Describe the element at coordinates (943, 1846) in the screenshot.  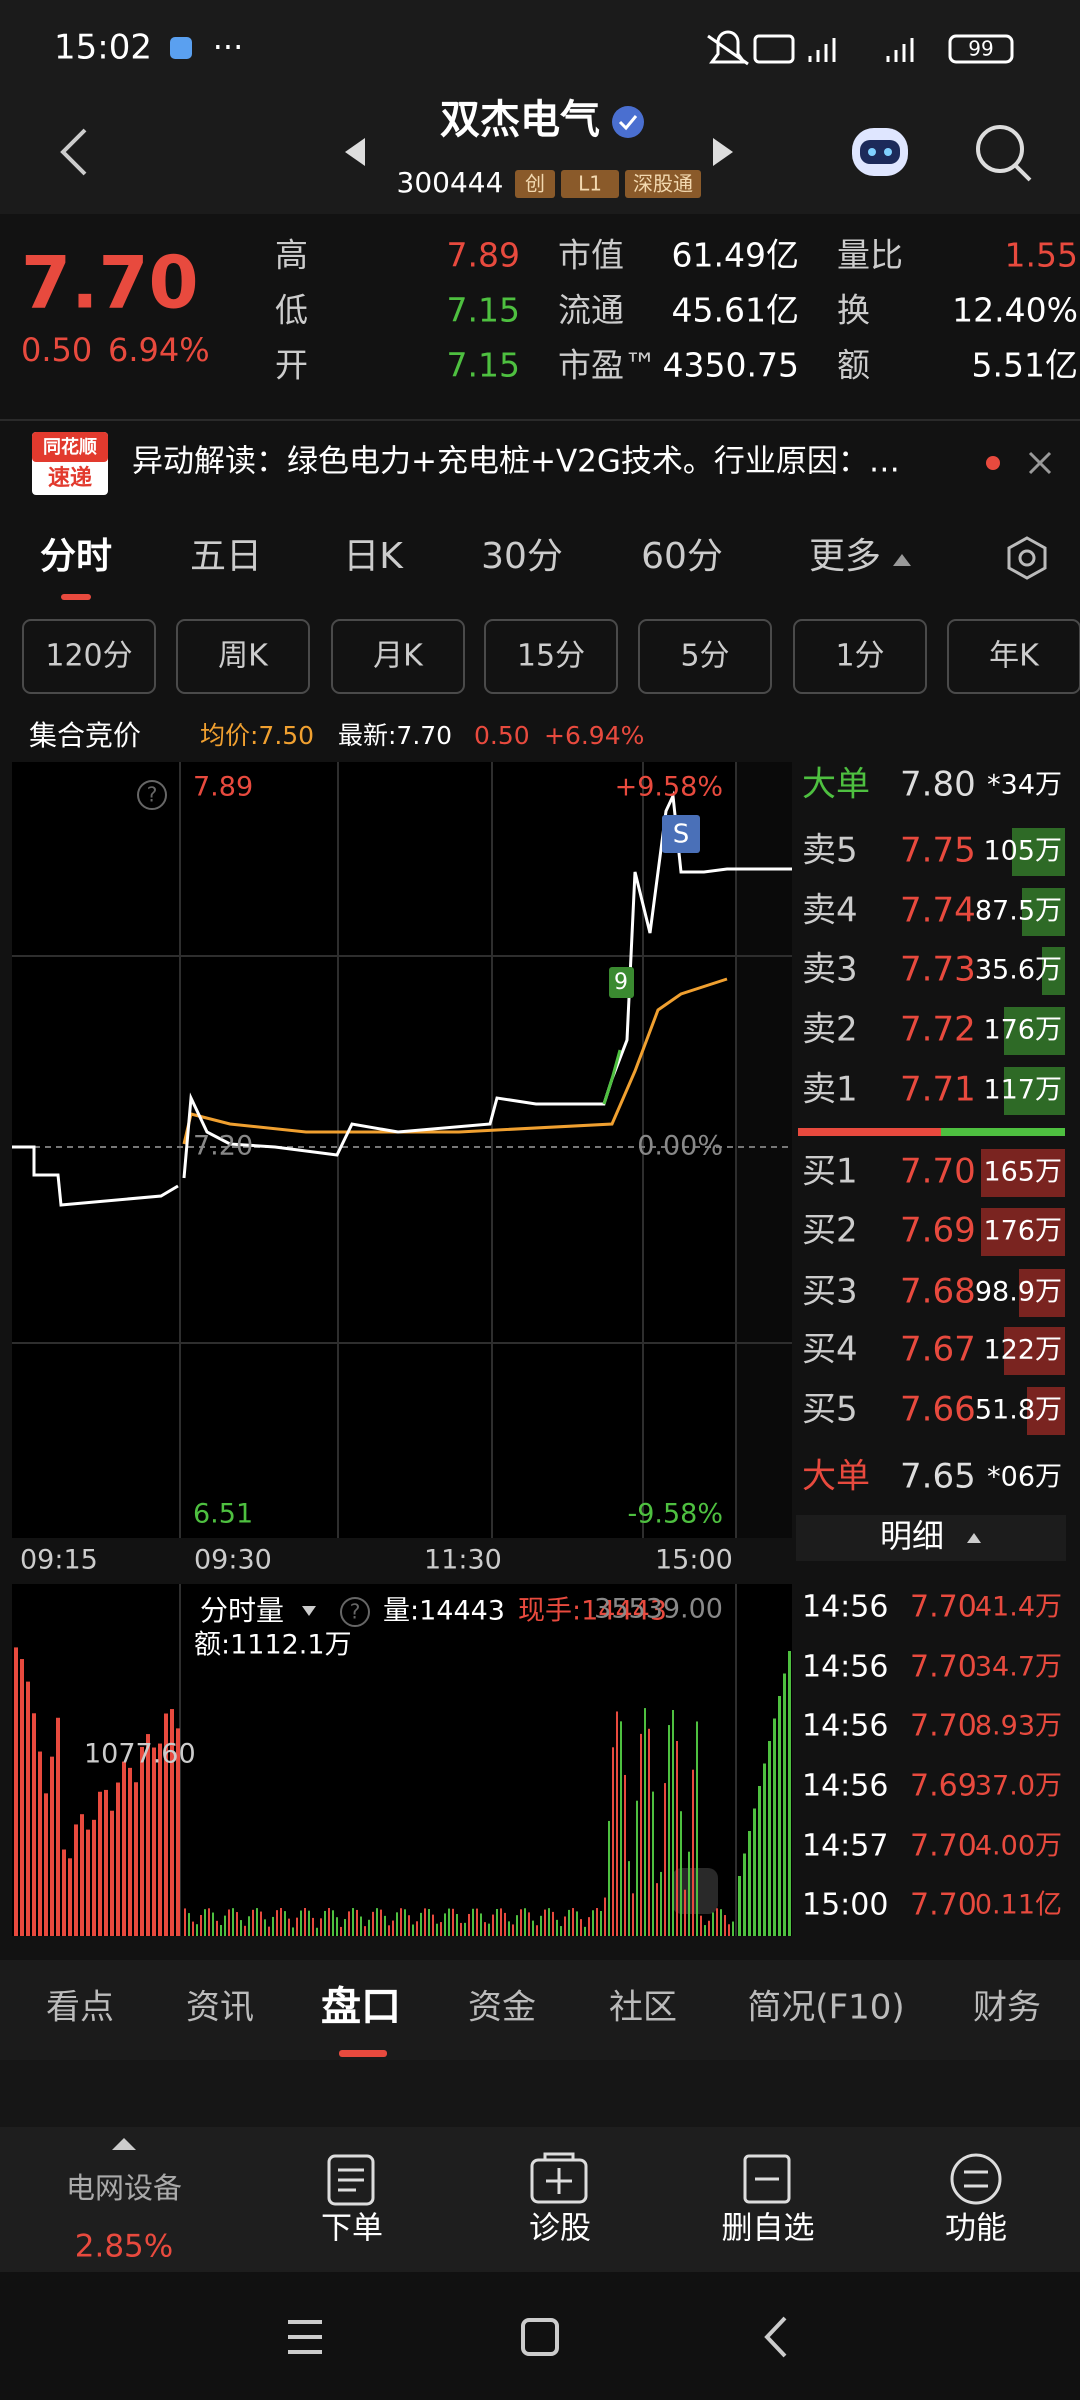
I see `detail-price: 7.70` at that location.